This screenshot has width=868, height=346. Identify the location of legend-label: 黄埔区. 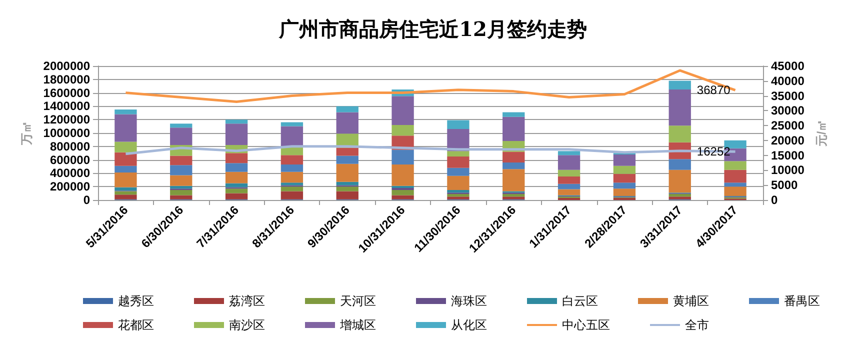
(691, 301).